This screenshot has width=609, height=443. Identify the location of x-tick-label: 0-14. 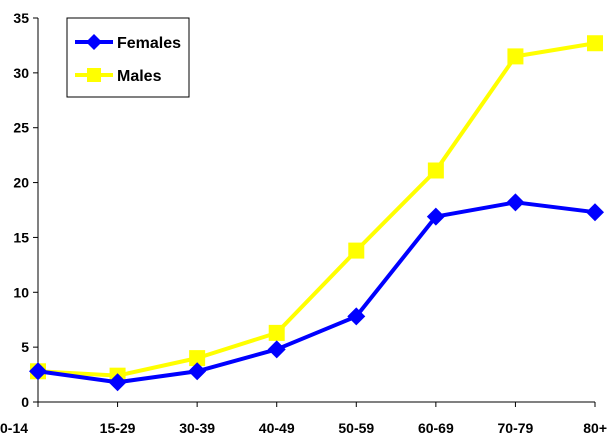
(14, 428).